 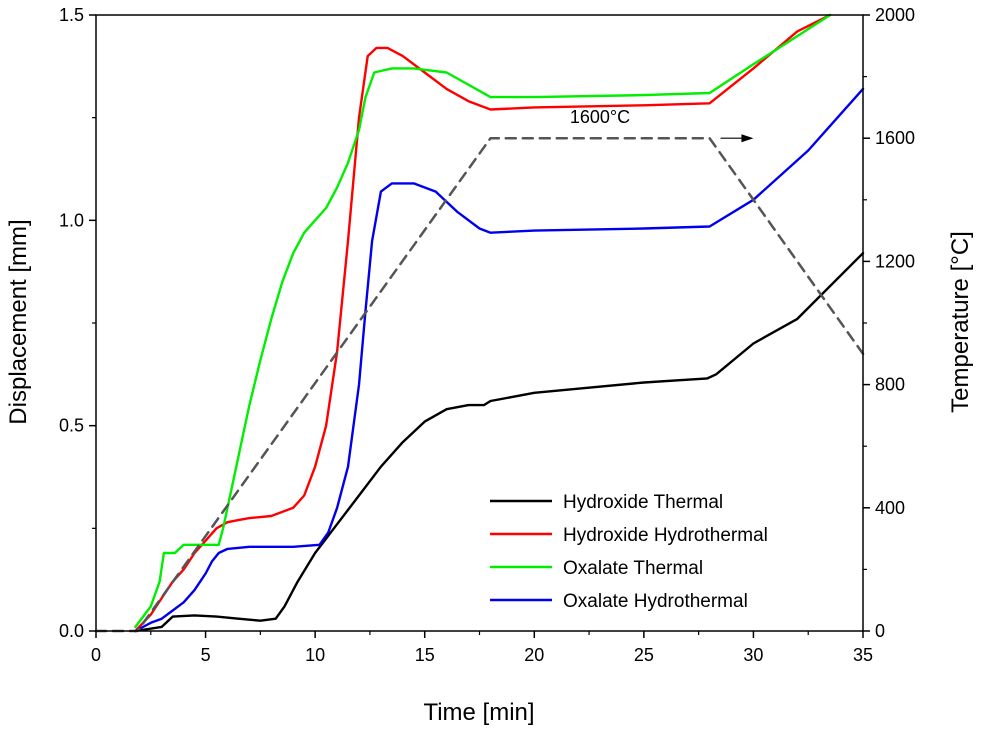 I want to click on x-tick-label: 10, so click(x=315, y=655).